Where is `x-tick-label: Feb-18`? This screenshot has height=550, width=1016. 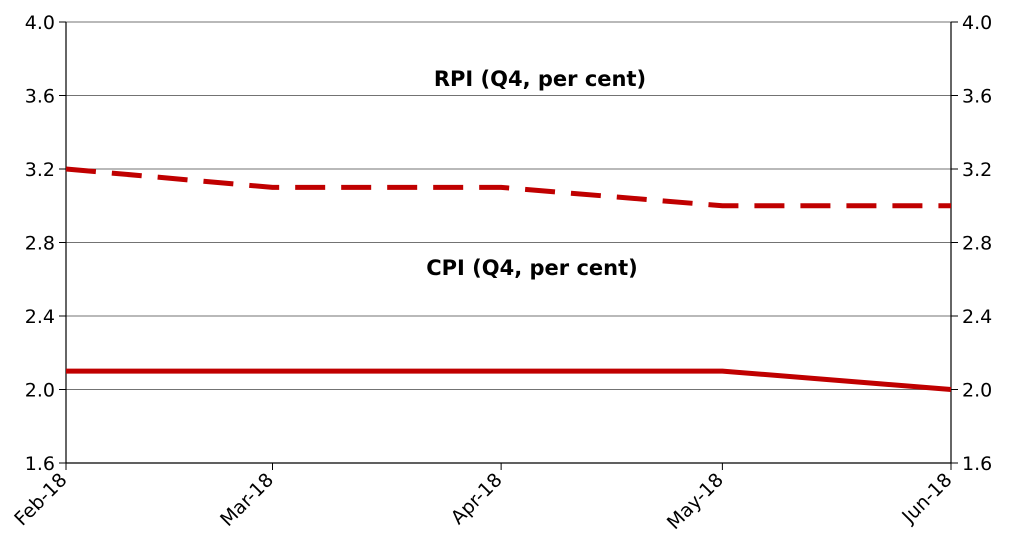
x-tick-label: Feb-18 is located at coordinates (40, 499).